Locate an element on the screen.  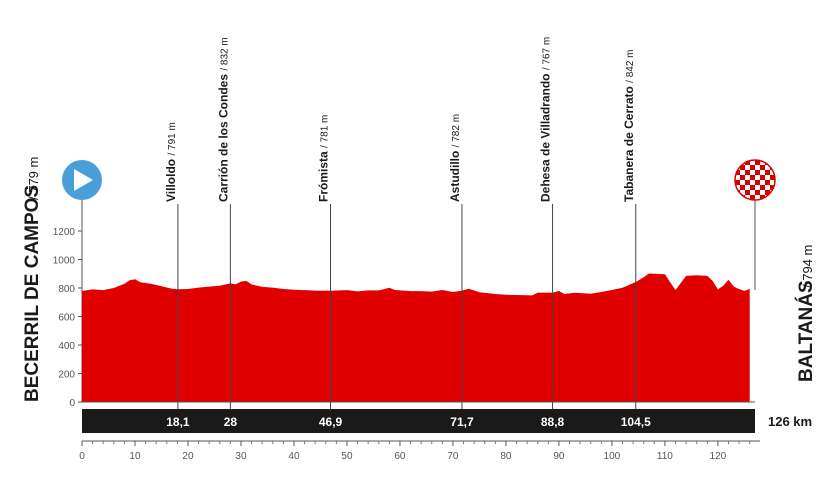
x-tick-label: 50 is located at coordinates (347, 456).